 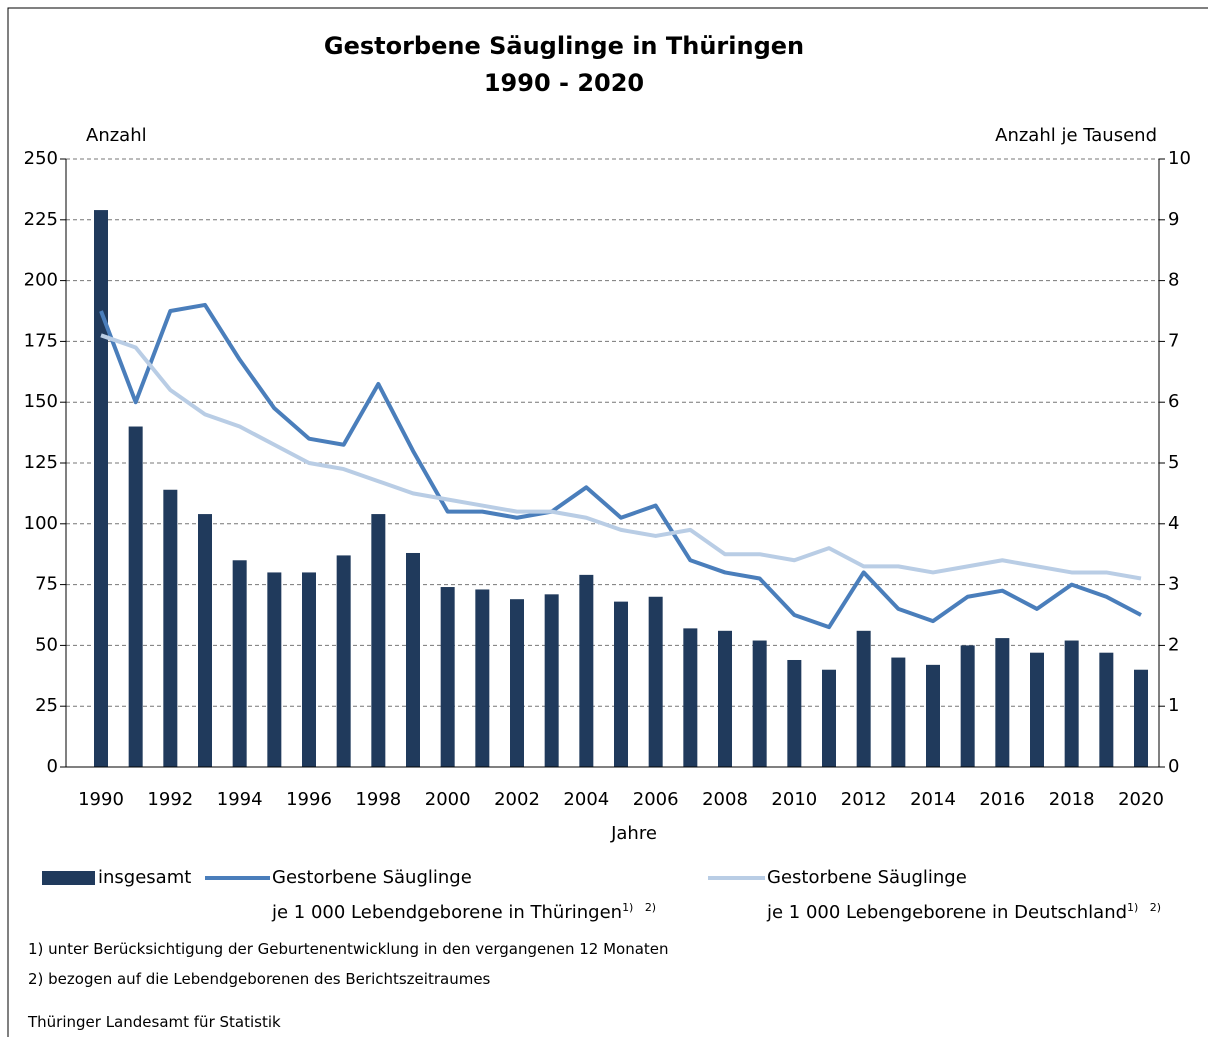 What do you see at coordinates (46, 705) in the screenshot?
I see `y-tick-label: 25` at bounding box center [46, 705].